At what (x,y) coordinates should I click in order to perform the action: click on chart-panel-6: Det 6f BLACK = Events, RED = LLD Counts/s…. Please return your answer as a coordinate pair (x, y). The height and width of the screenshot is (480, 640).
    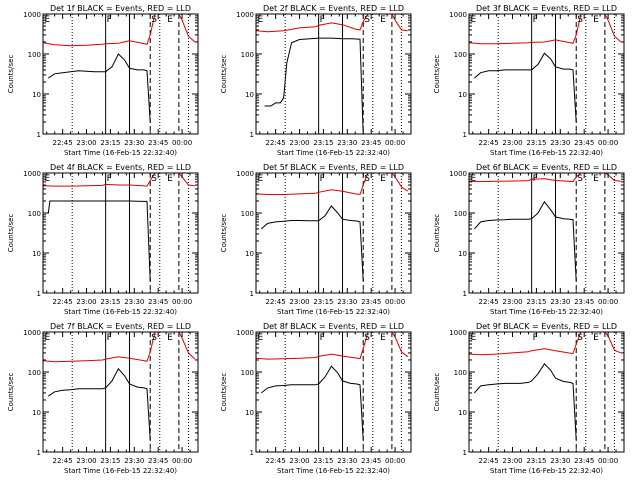
    Looking at the image, I should click on (529, 239).